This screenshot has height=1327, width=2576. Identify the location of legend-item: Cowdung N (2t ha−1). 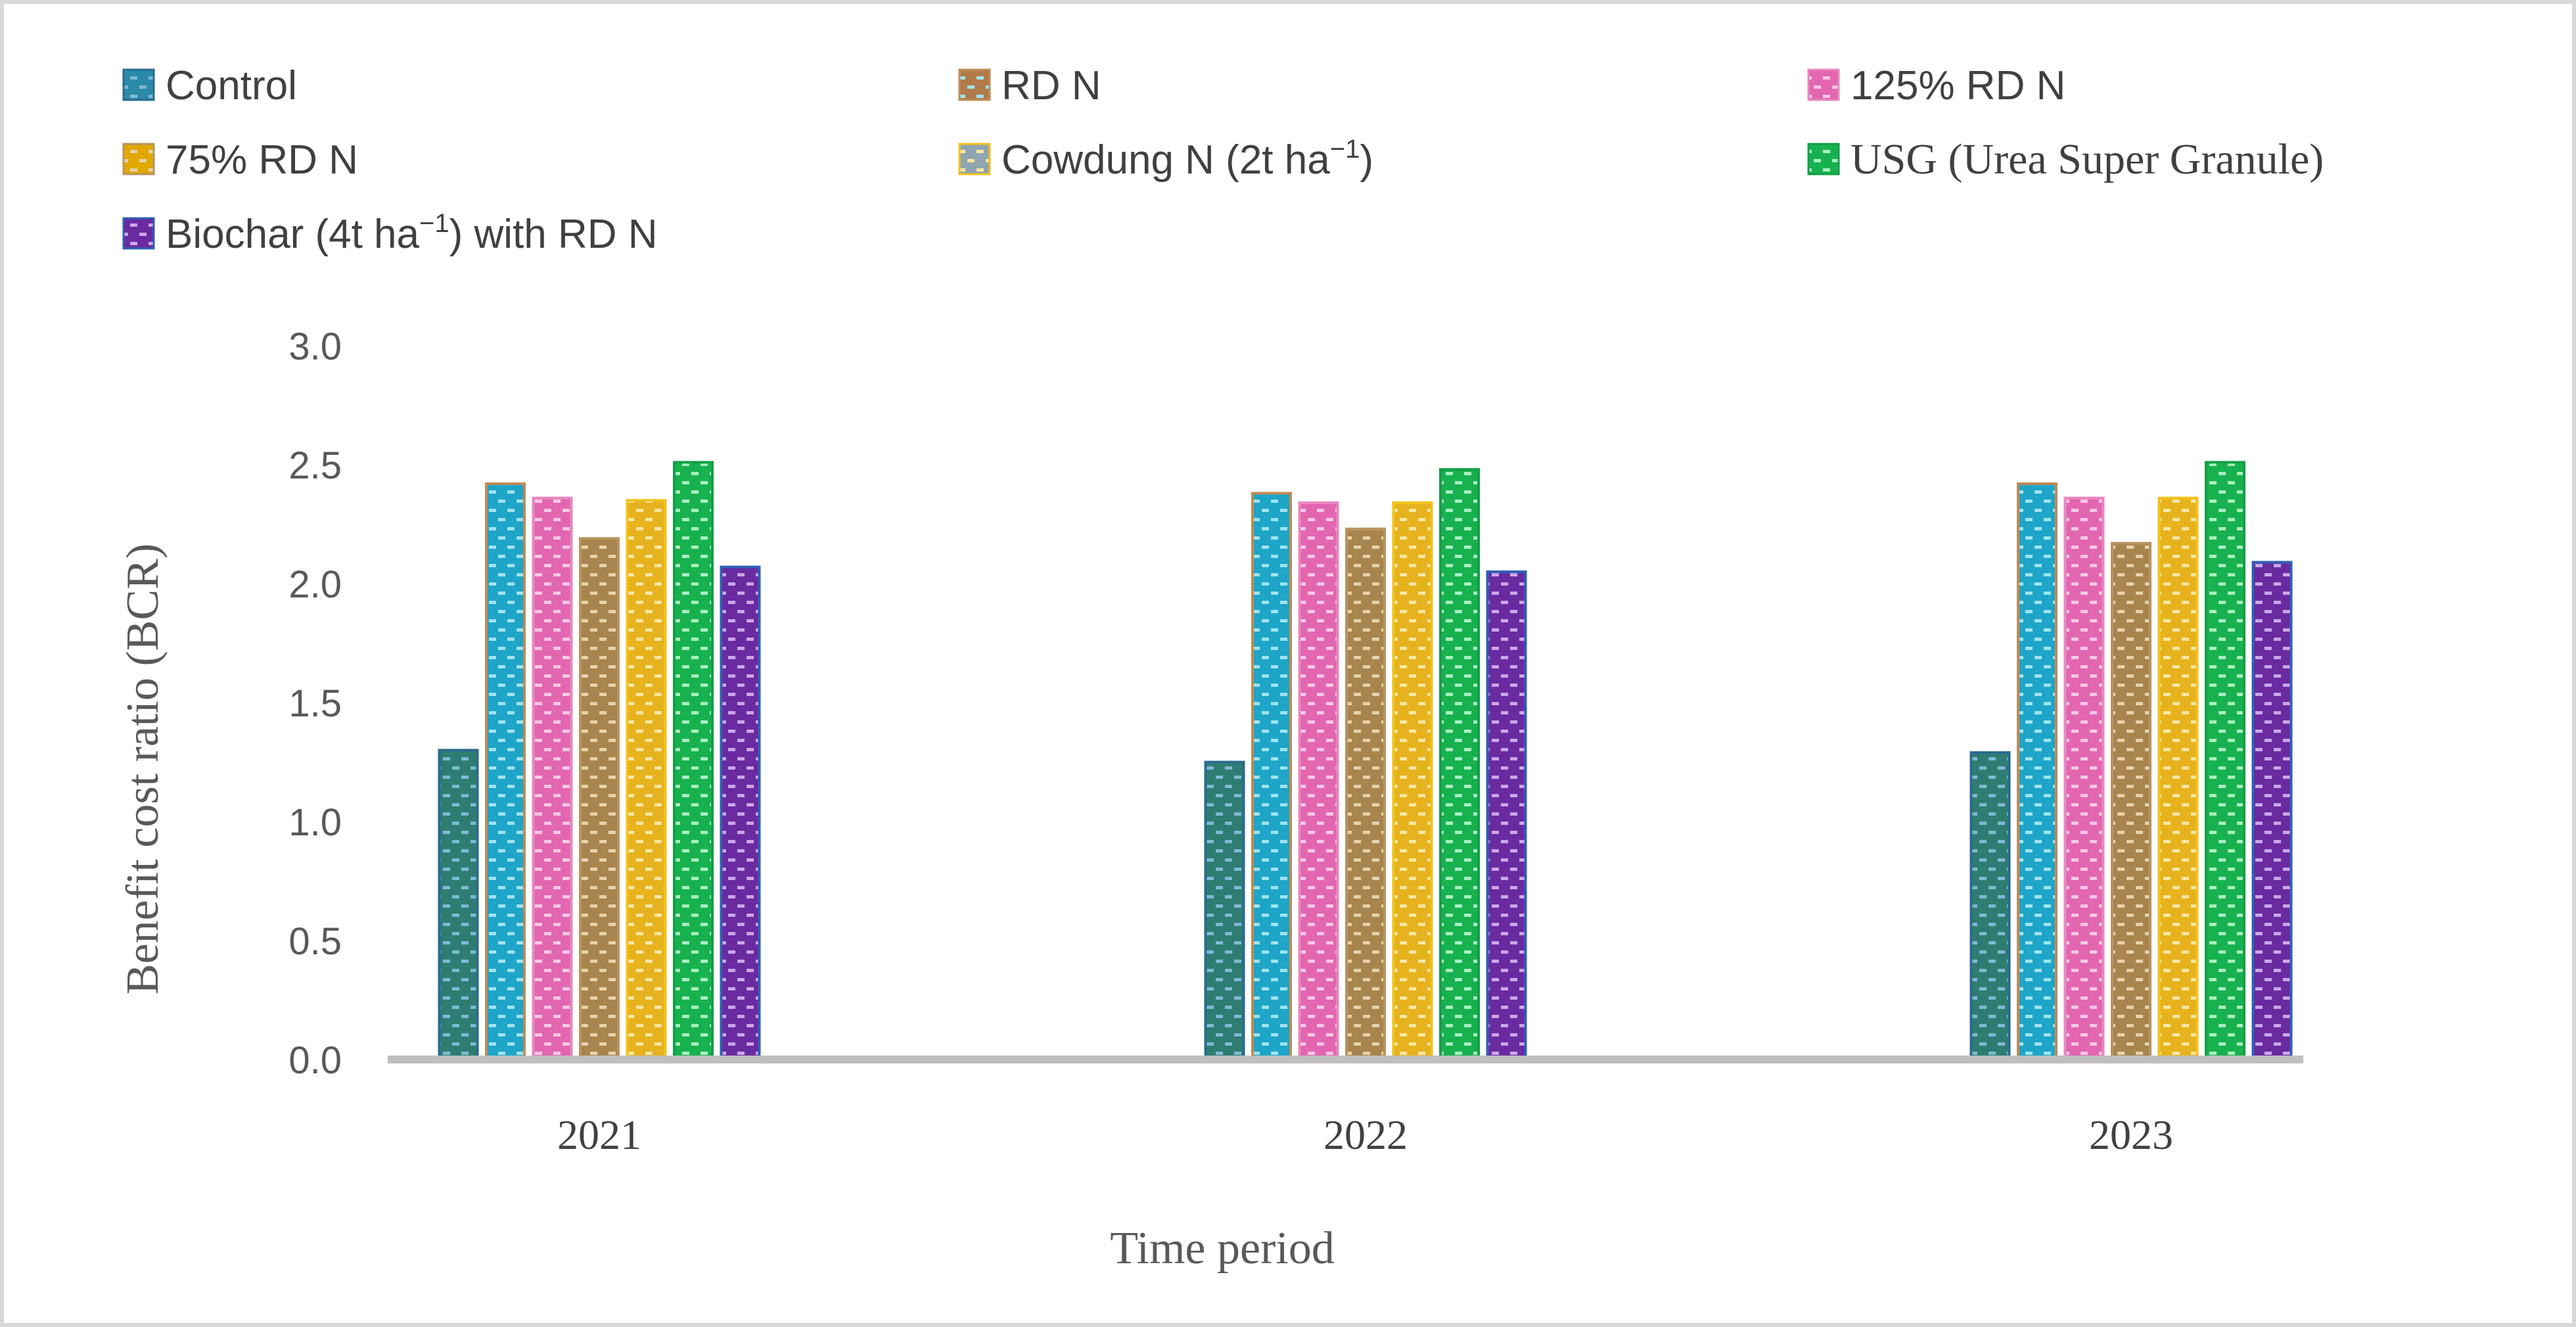
(1165, 159).